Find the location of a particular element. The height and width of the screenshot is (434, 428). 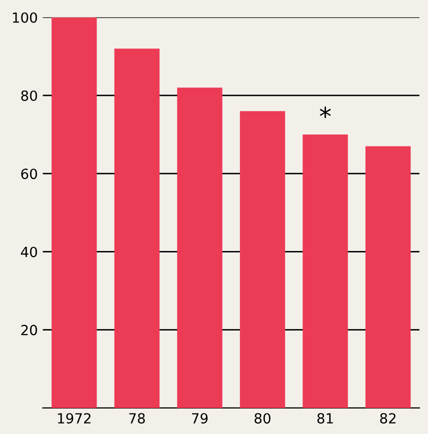

y-tick-label: 20 is located at coordinates (29, 330).